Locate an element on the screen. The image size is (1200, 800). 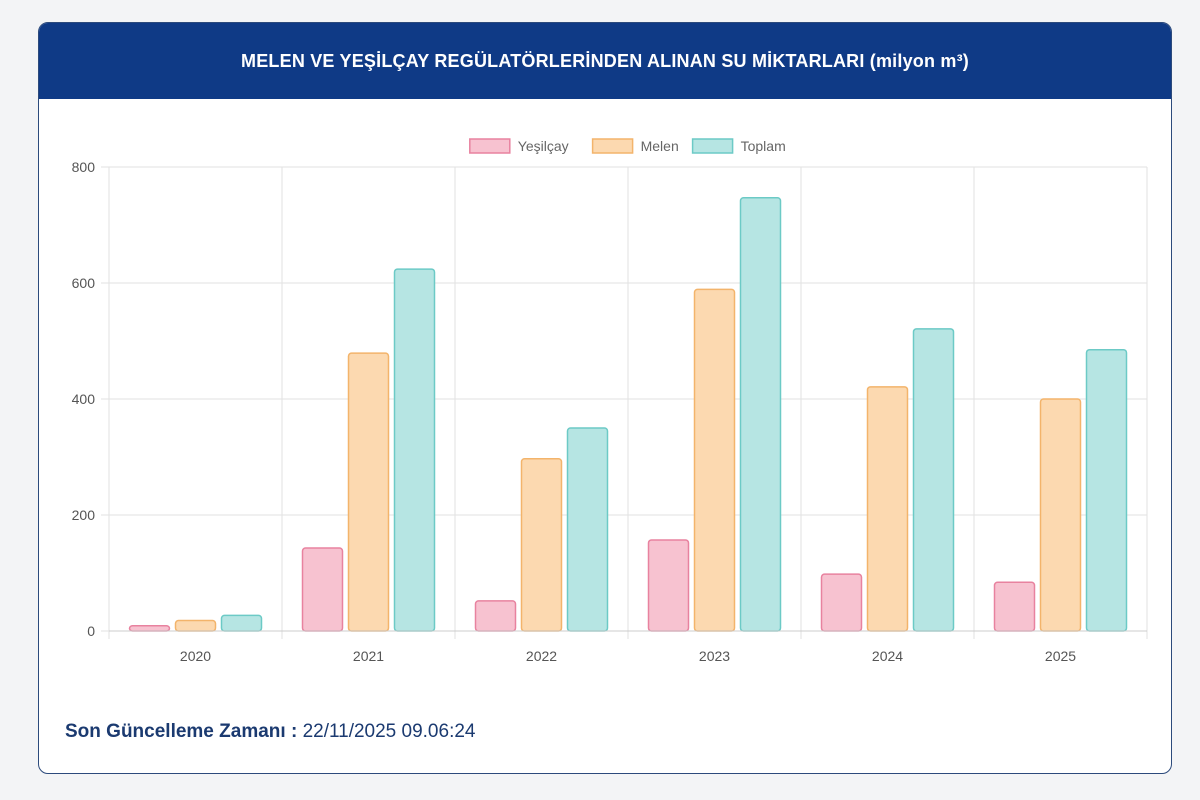
bar-melen-2022 is located at coordinates (541, 544).